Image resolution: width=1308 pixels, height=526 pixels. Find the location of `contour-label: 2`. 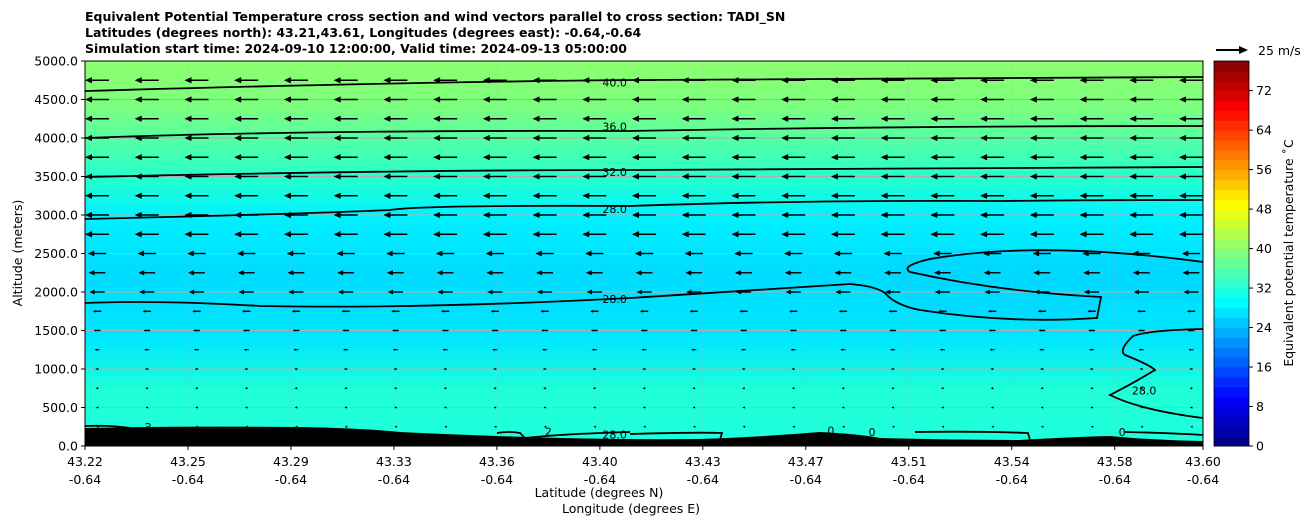

contour-label: 2 is located at coordinates (548, 431).